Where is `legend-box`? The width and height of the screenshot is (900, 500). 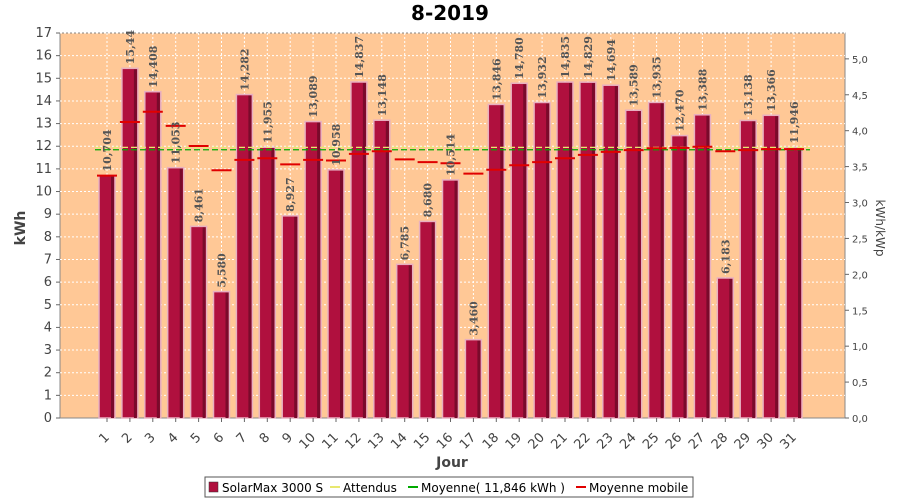 legend-box is located at coordinates (449, 487).